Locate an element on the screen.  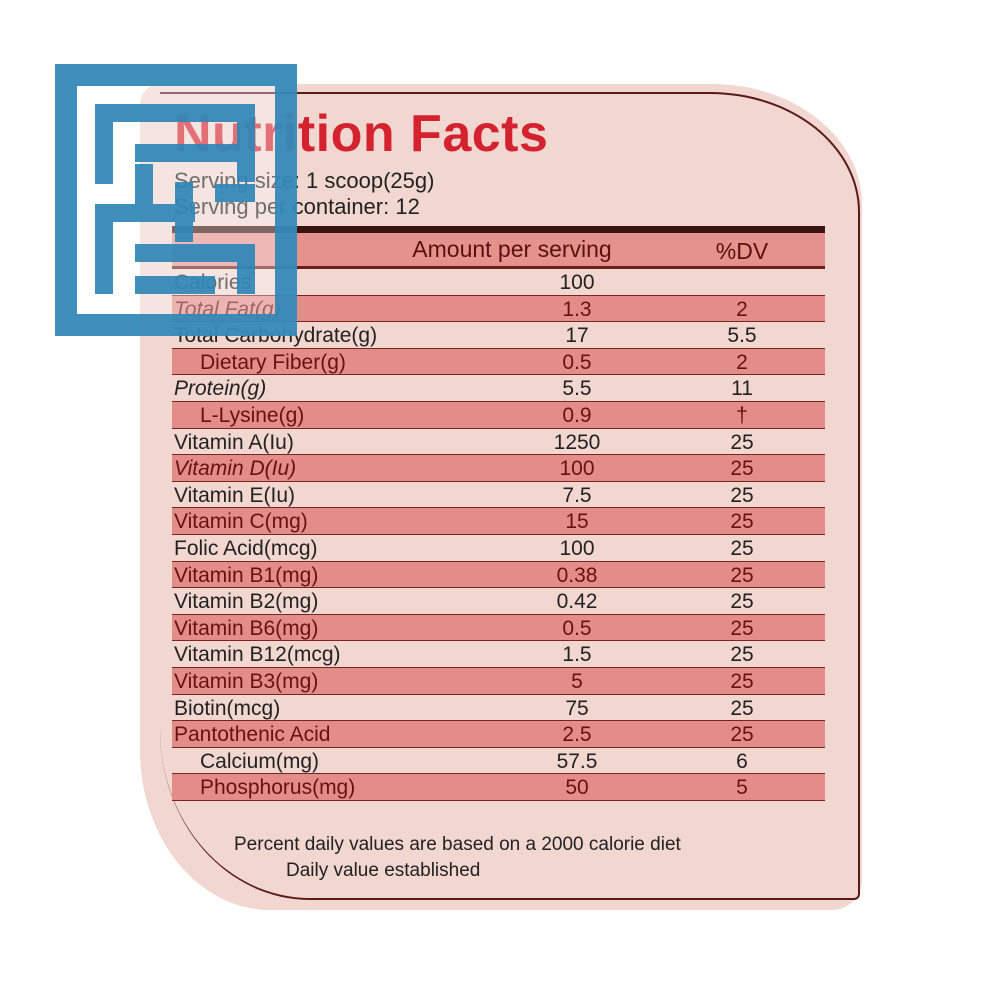
nutrient-amount: 0.9 is located at coordinates (577, 415).